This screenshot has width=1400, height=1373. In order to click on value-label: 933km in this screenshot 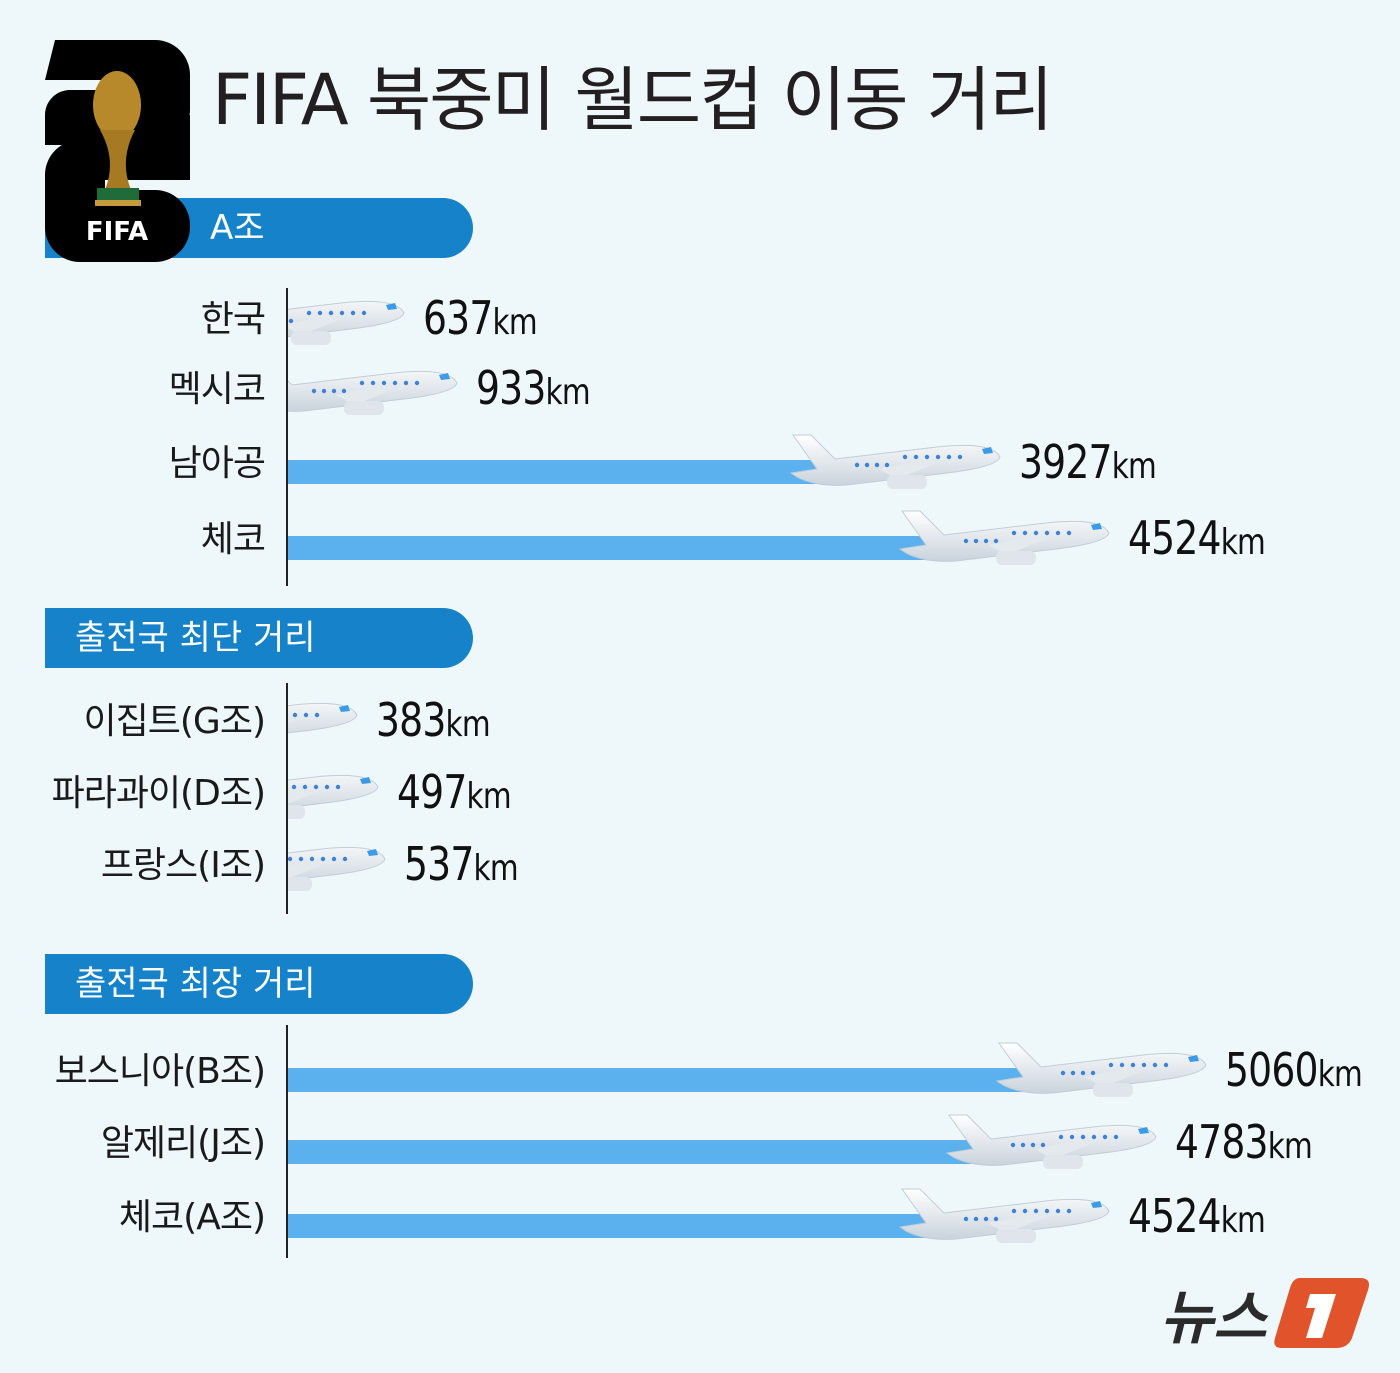, I will do `click(533, 388)`.